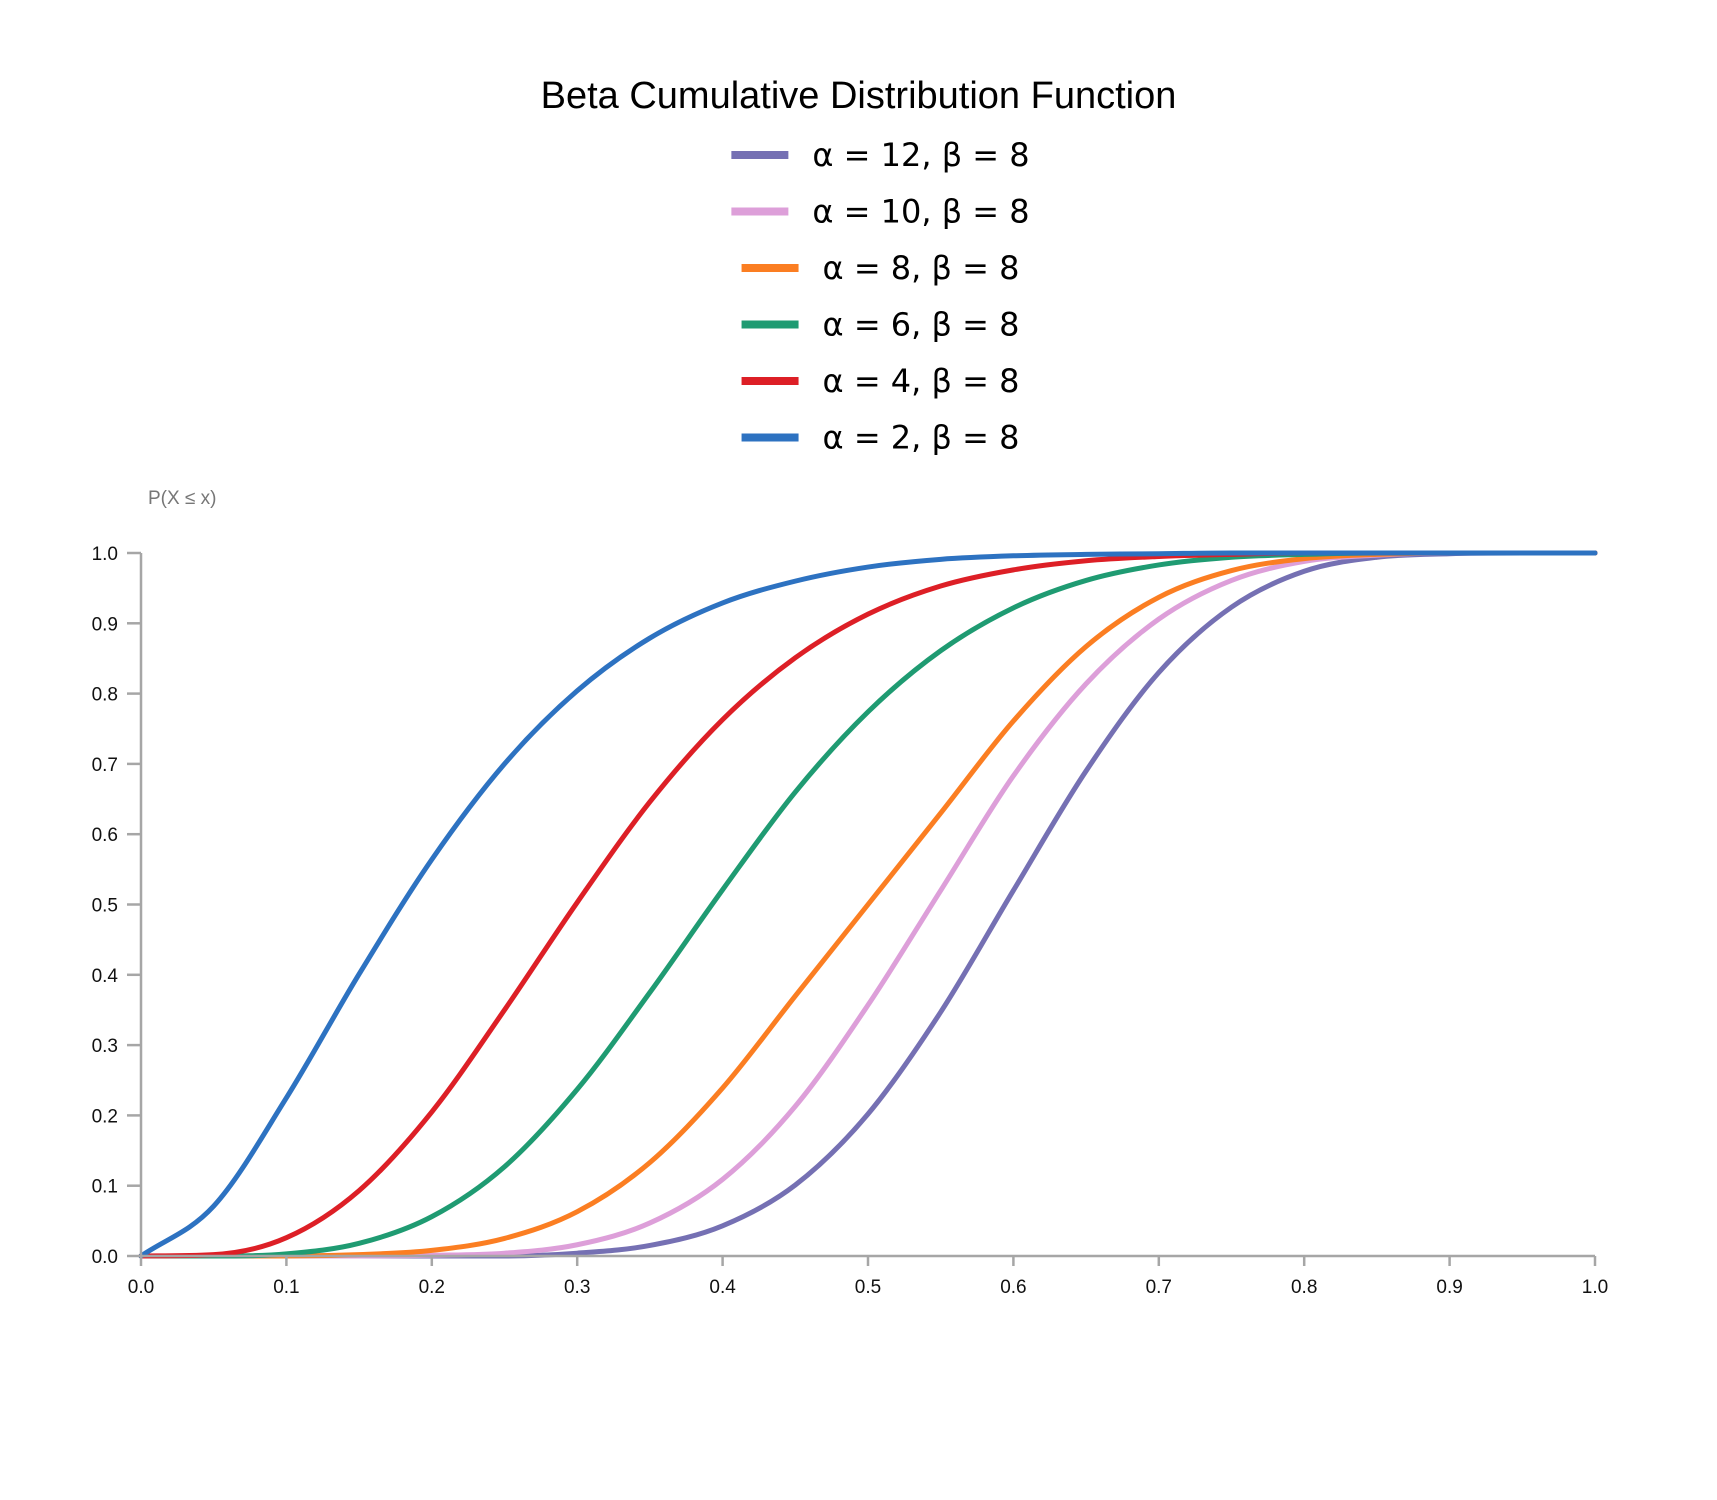 This screenshot has width=1717, height=1500. Describe the element at coordinates (105, 1187) in the screenshot. I see `y-tick-label: 0.1` at that location.